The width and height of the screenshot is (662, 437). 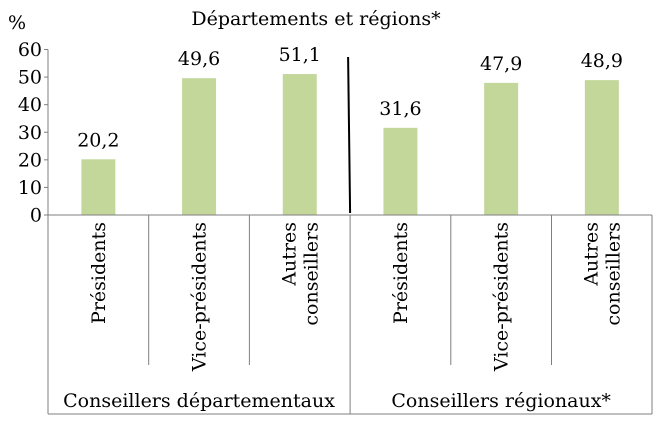 What do you see at coordinates (602, 61) in the screenshot?
I see `bar-data-label: 48,9` at bounding box center [602, 61].